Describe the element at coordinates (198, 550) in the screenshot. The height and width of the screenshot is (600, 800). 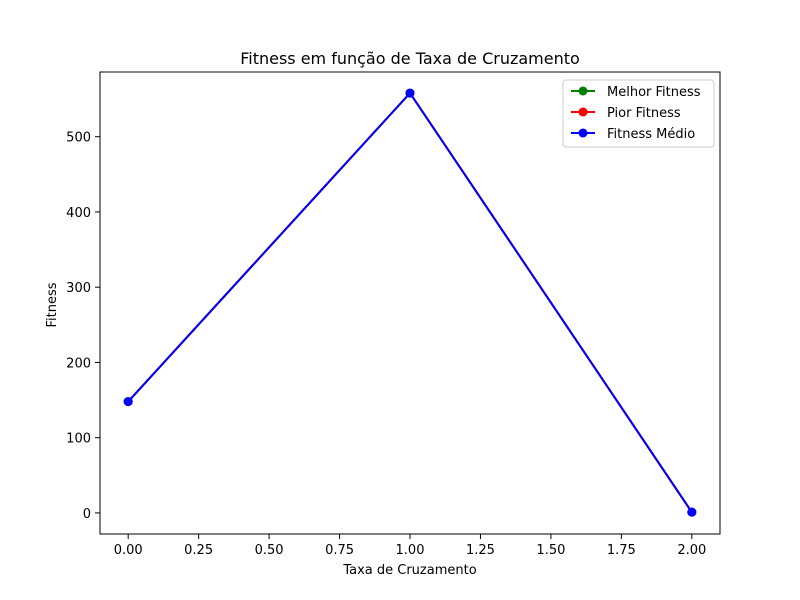
I see `x-tick-label: 0.25` at that location.